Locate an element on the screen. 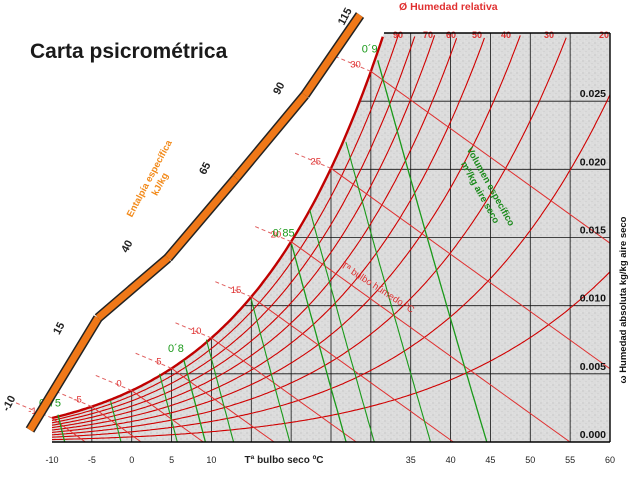 This screenshot has width=638, height=479. wet-bulb-tick-label: -10 is located at coordinates (35, 411).